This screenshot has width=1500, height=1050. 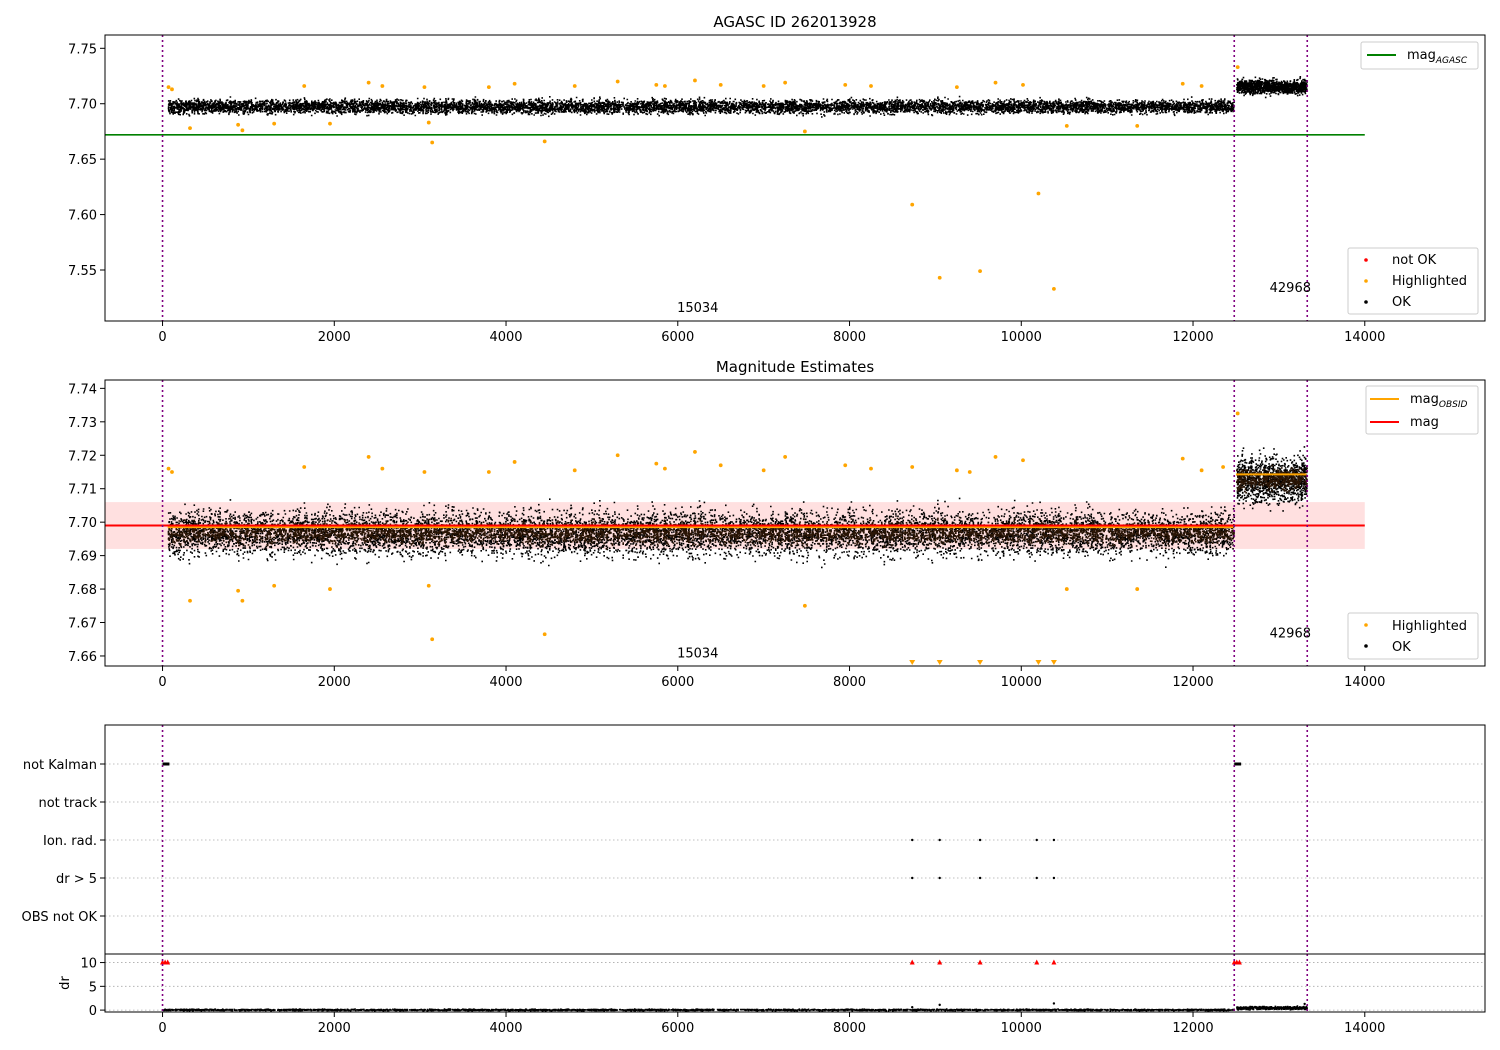 What do you see at coordinates (1413, 281) in the screenshot?
I see `agasc-status-legend: not OK Highlighted OK` at bounding box center [1413, 281].